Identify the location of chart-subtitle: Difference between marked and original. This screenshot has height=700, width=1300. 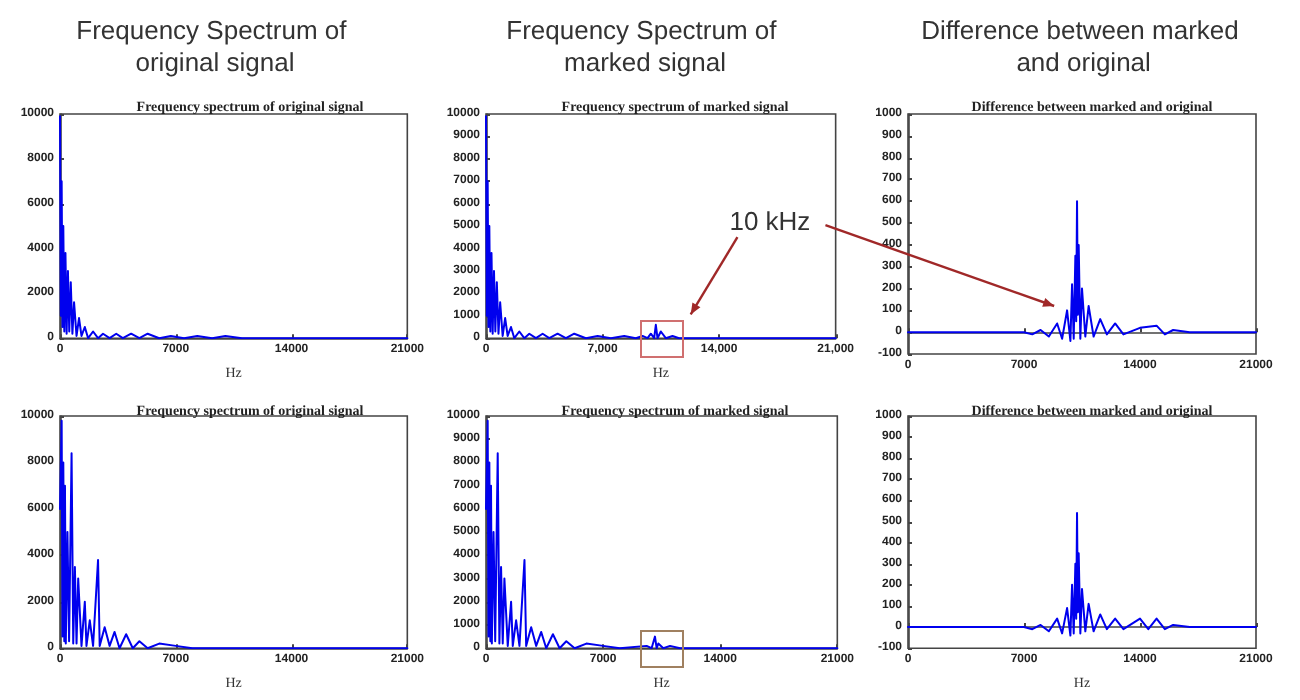
(1080, 46).